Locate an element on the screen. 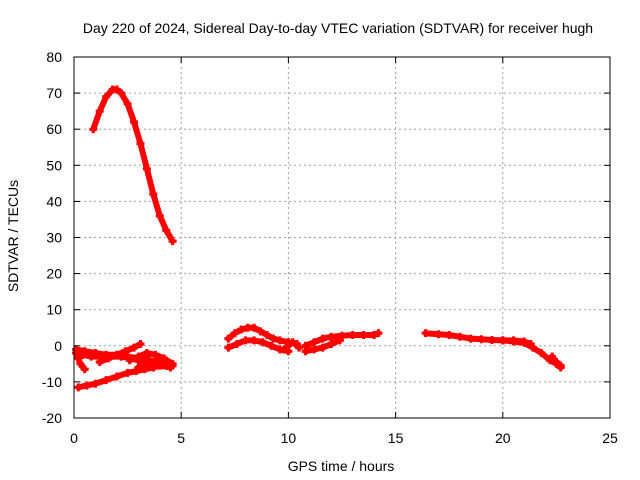  y-tick-label: 70 is located at coordinates (54, 93).